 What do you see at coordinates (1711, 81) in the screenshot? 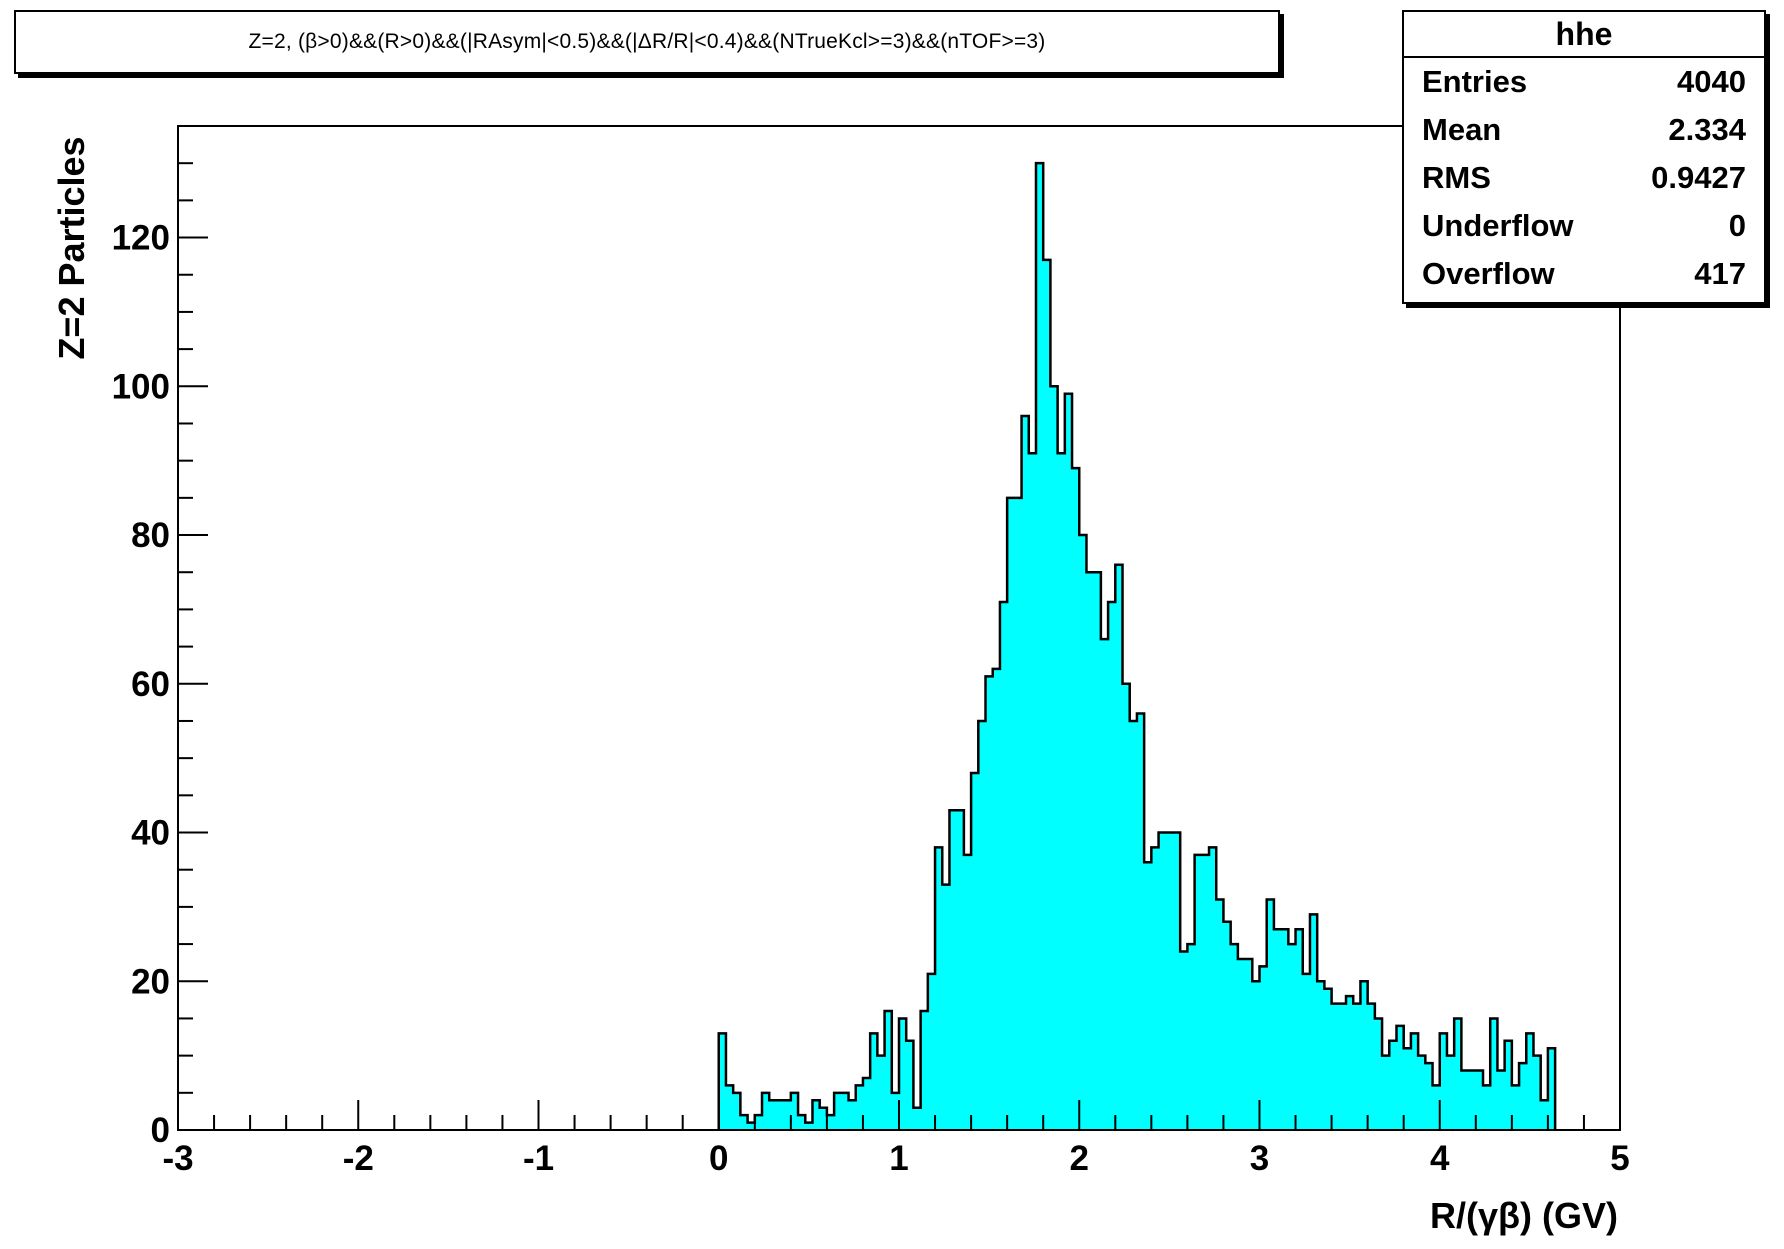
I see `stats-value: 4040` at bounding box center [1711, 81].